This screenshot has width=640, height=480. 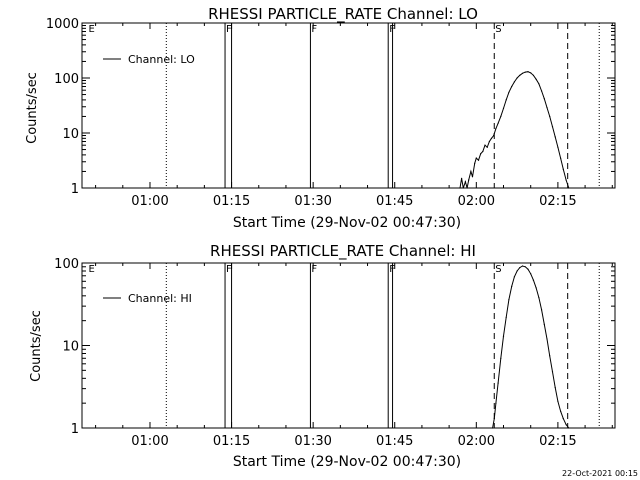 I want to click on chart-title: RHESSI PARTICLE_RATE Channel: HI, so click(x=343, y=251).